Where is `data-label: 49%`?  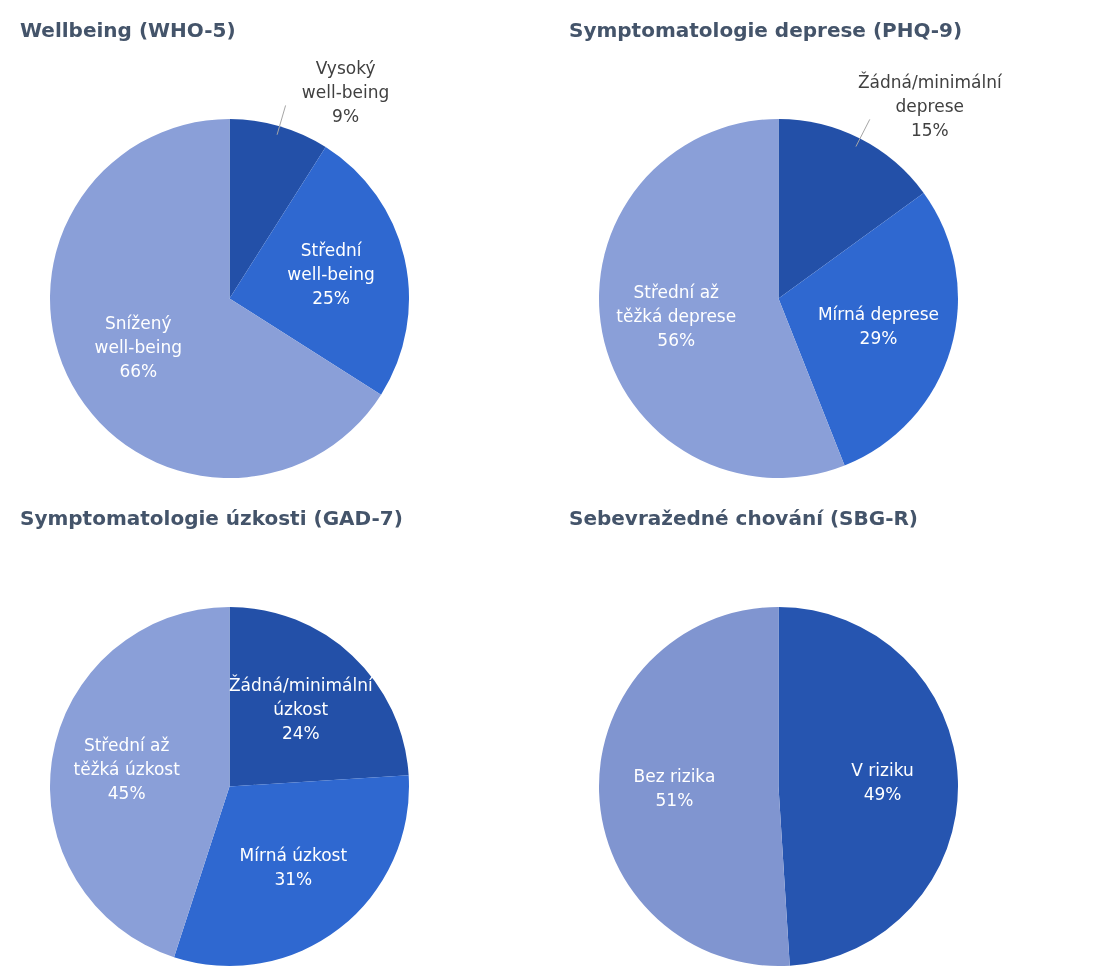 data-label: 49% is located at coordinates (882, 793).